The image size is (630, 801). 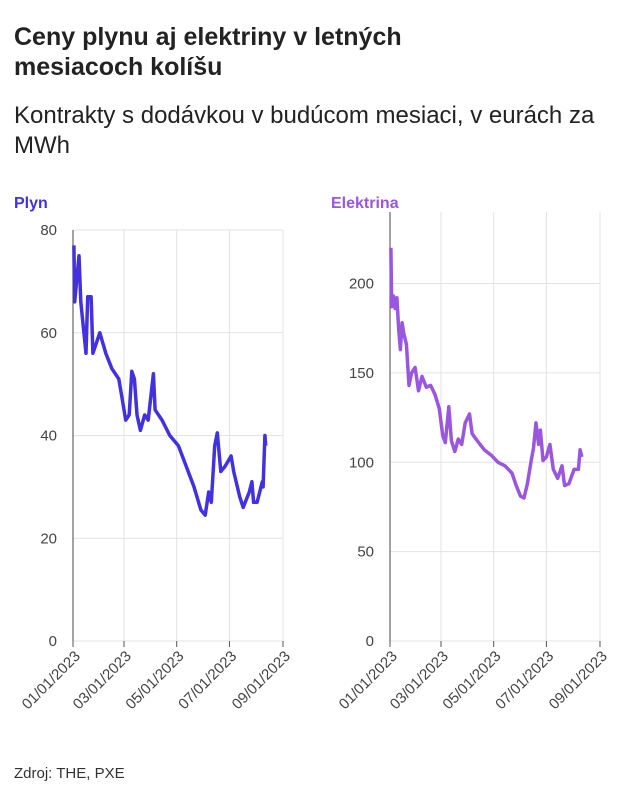 What do you see at coordinates (361, 373) in the screenshot?
I see `y-tick-label: 150` at bounding box center [361, 373].